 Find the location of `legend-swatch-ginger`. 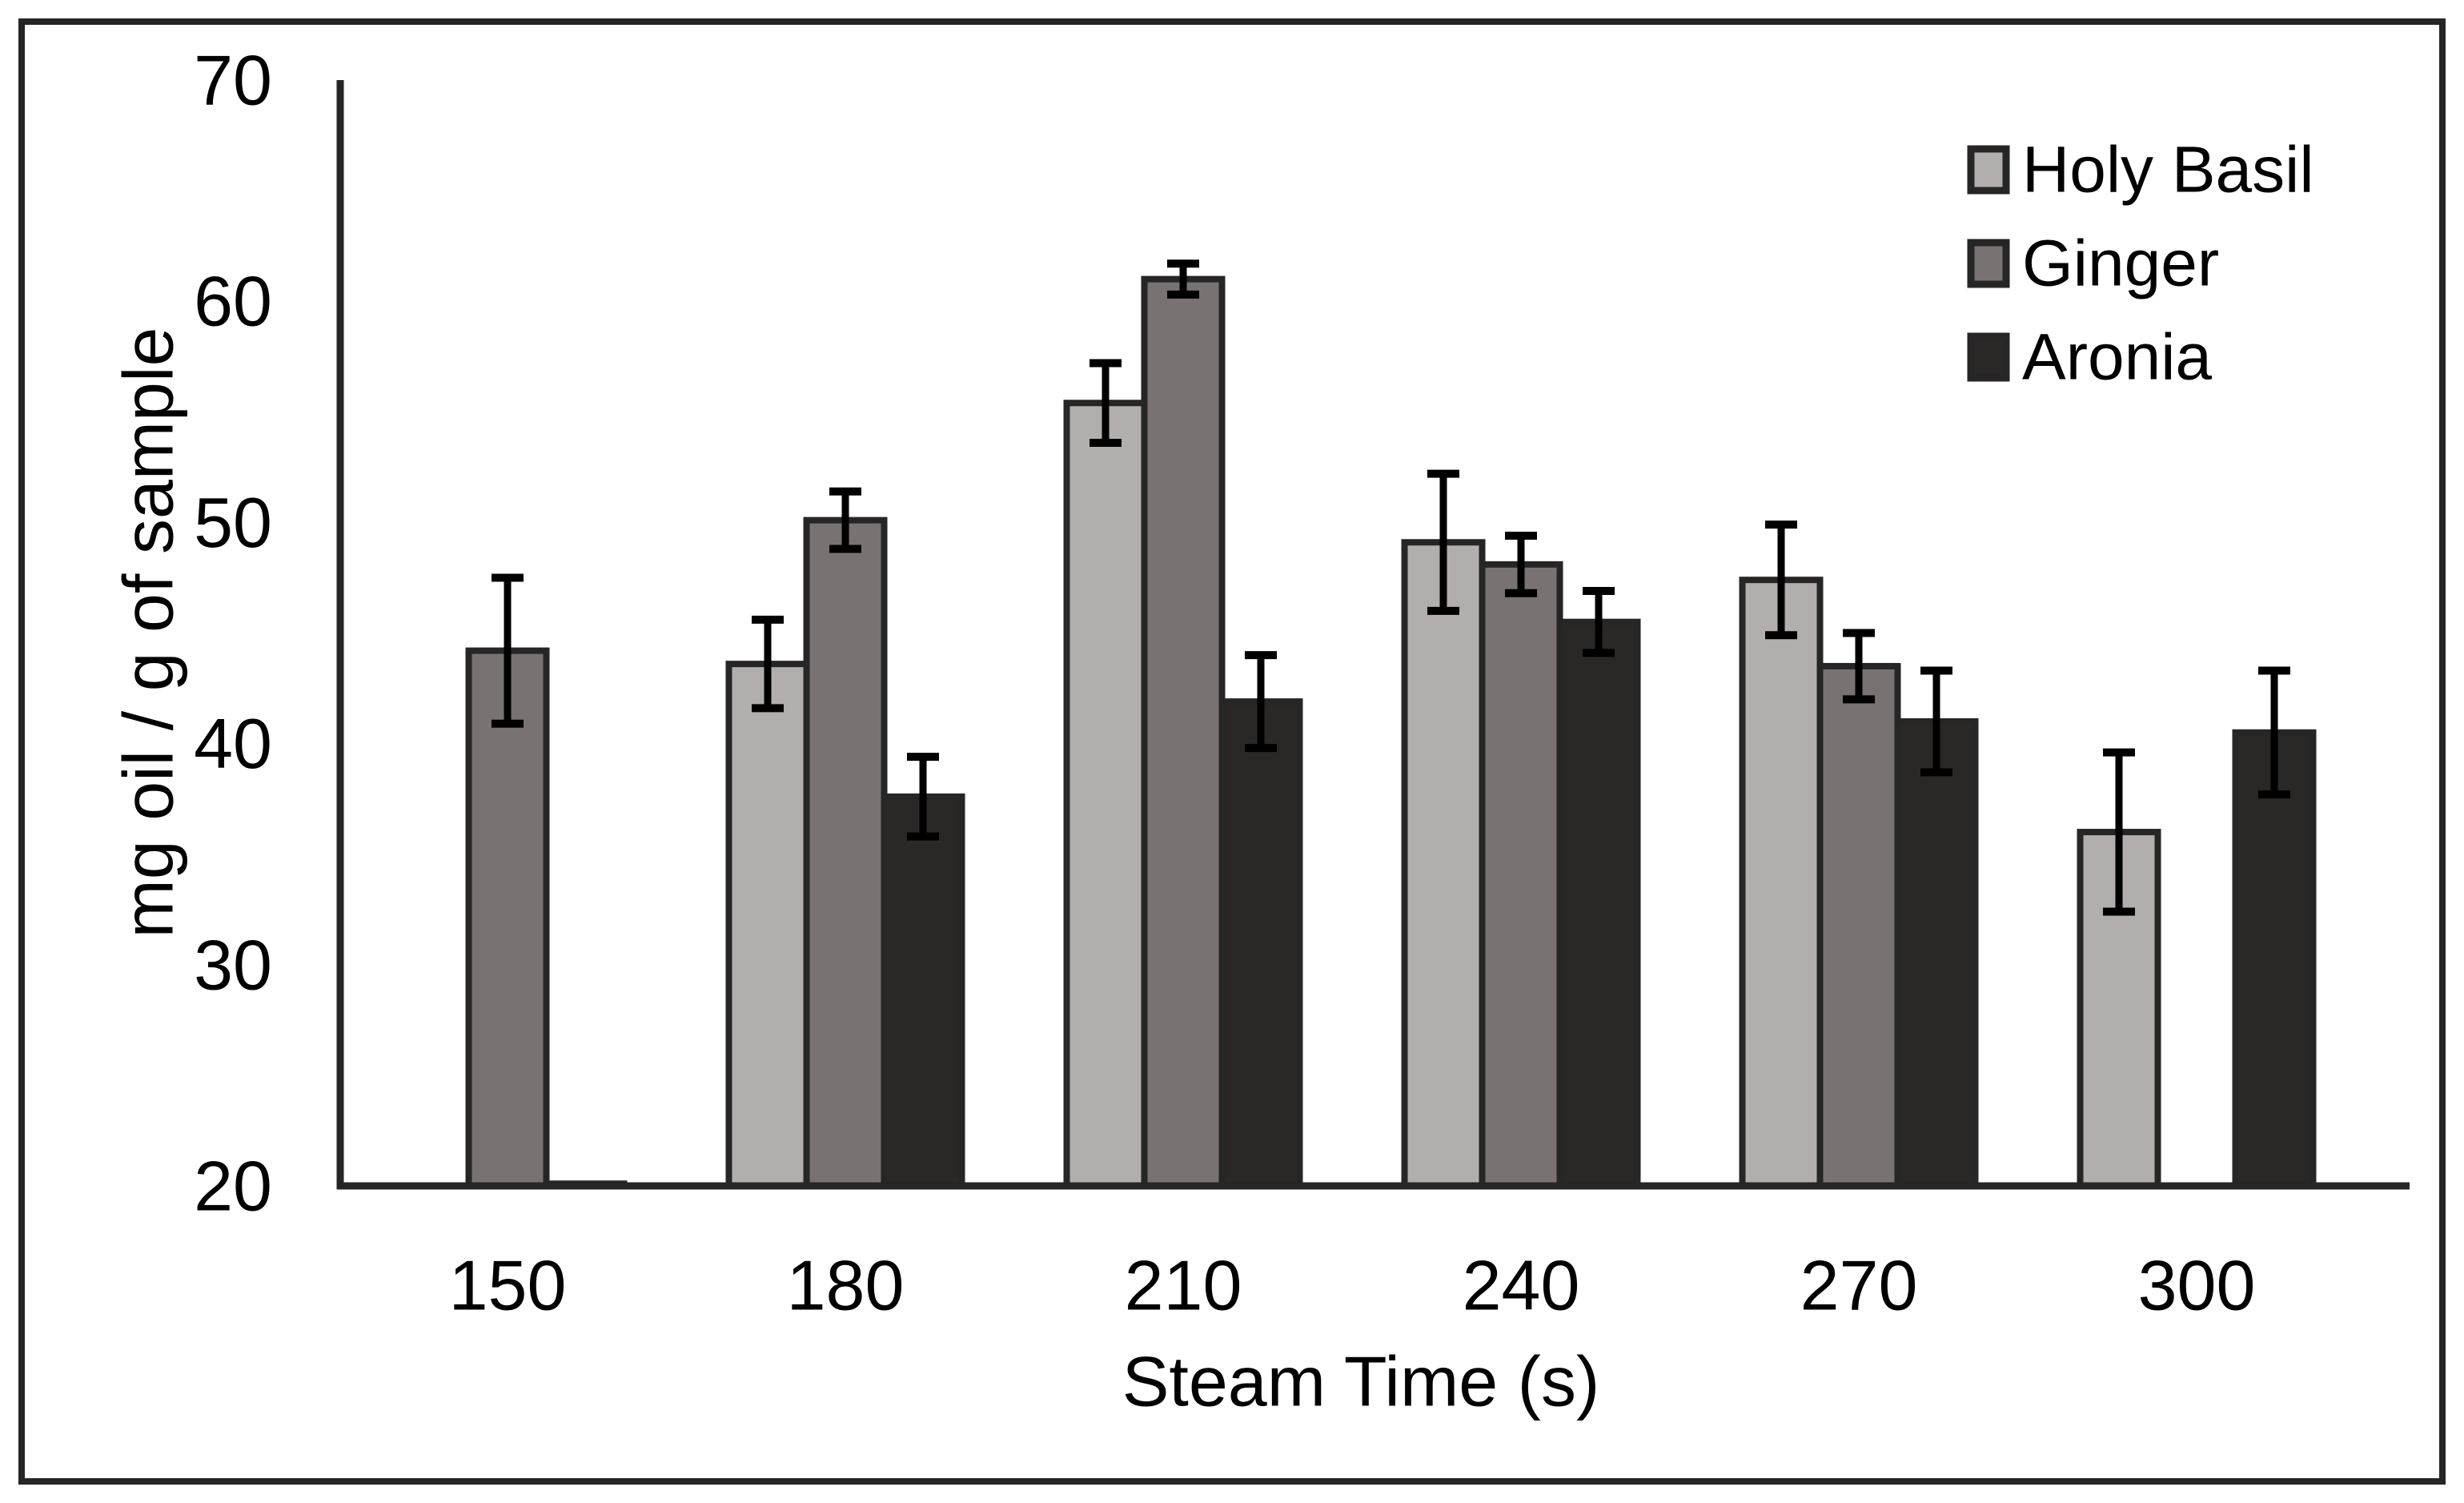

legend-swatch-ginger is located at coordinates (1988, 263).